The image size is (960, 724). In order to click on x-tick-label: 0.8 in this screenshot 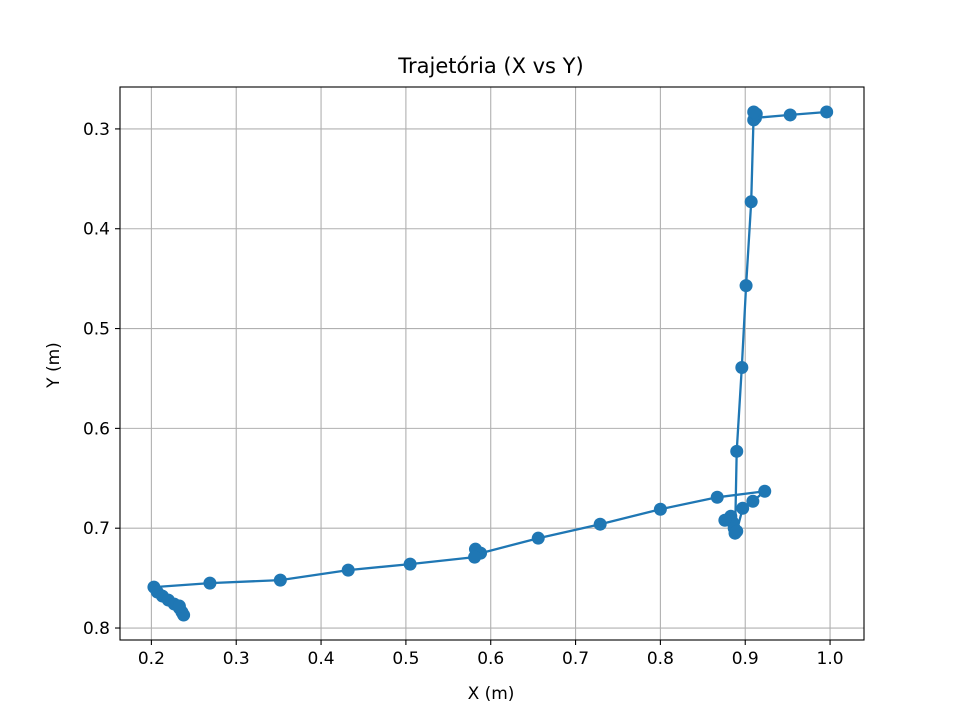, I will do `click(660, 659)`.